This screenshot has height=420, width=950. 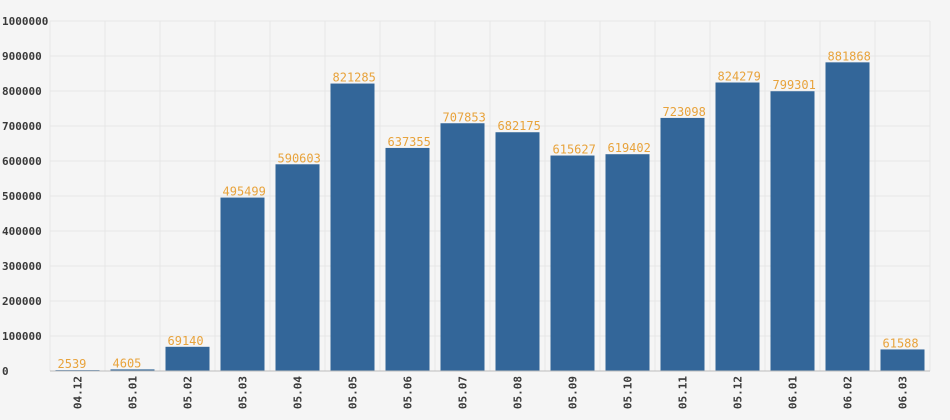 I want to click on y-tick-label: 900000, so click(x=22, y=56).